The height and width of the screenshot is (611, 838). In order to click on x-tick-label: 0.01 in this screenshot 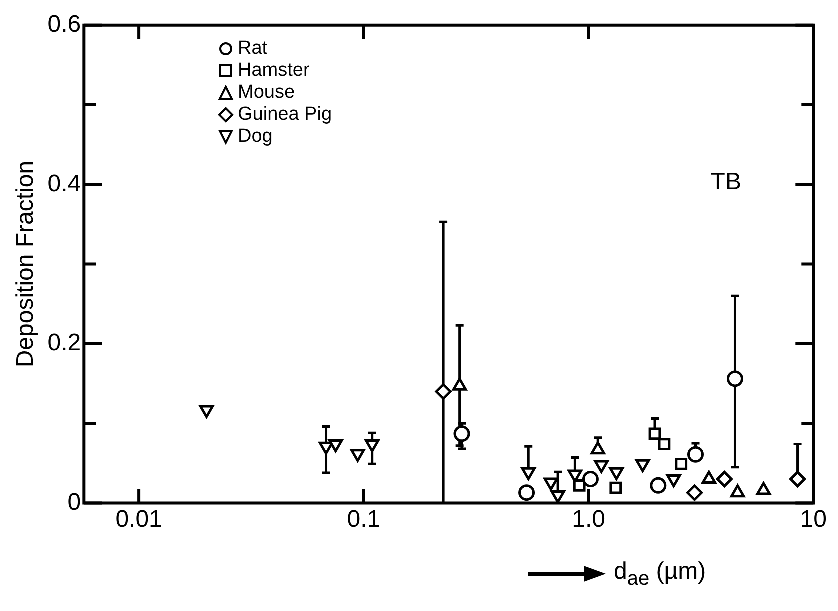, I will do `click(139, 520)`.